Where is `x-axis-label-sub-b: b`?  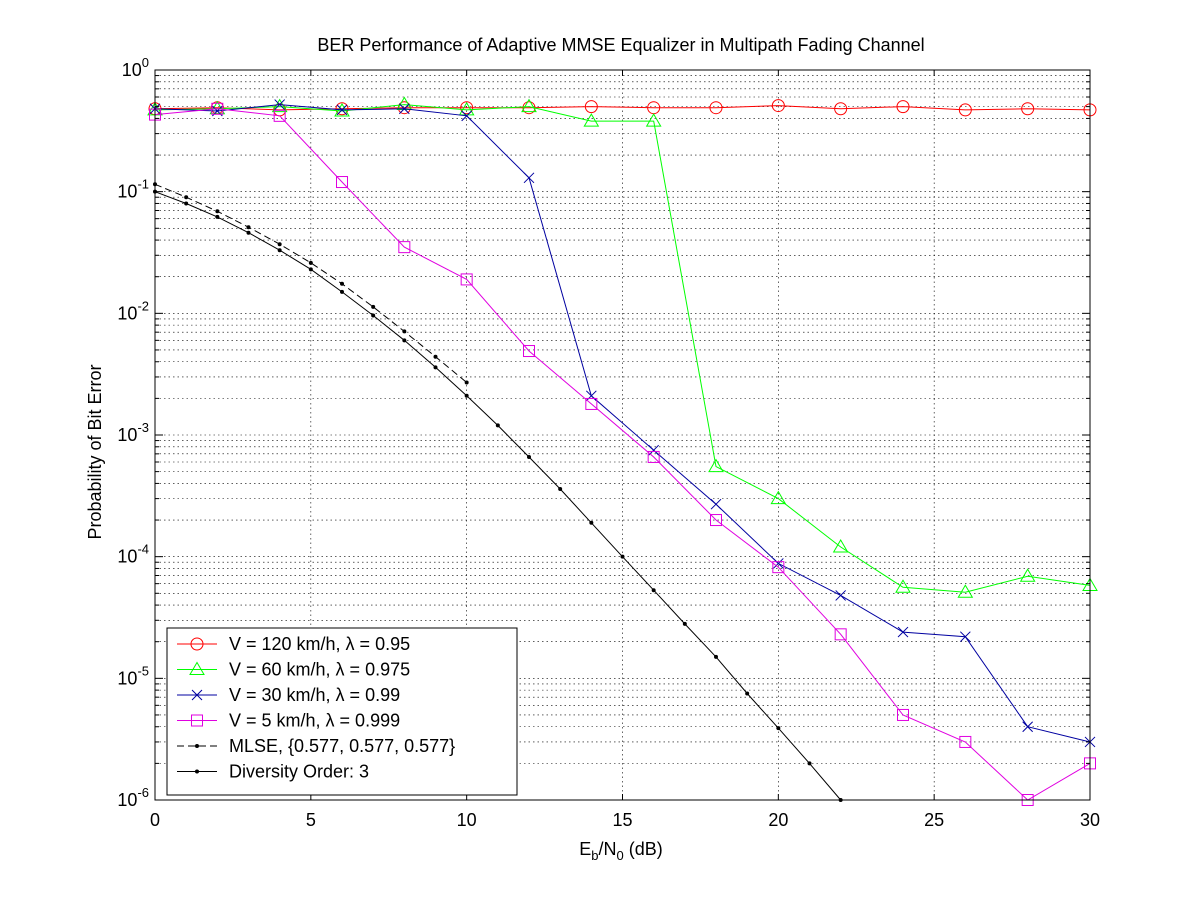 x-axis-label-sub-b: b is located at coordinates (594, 855).